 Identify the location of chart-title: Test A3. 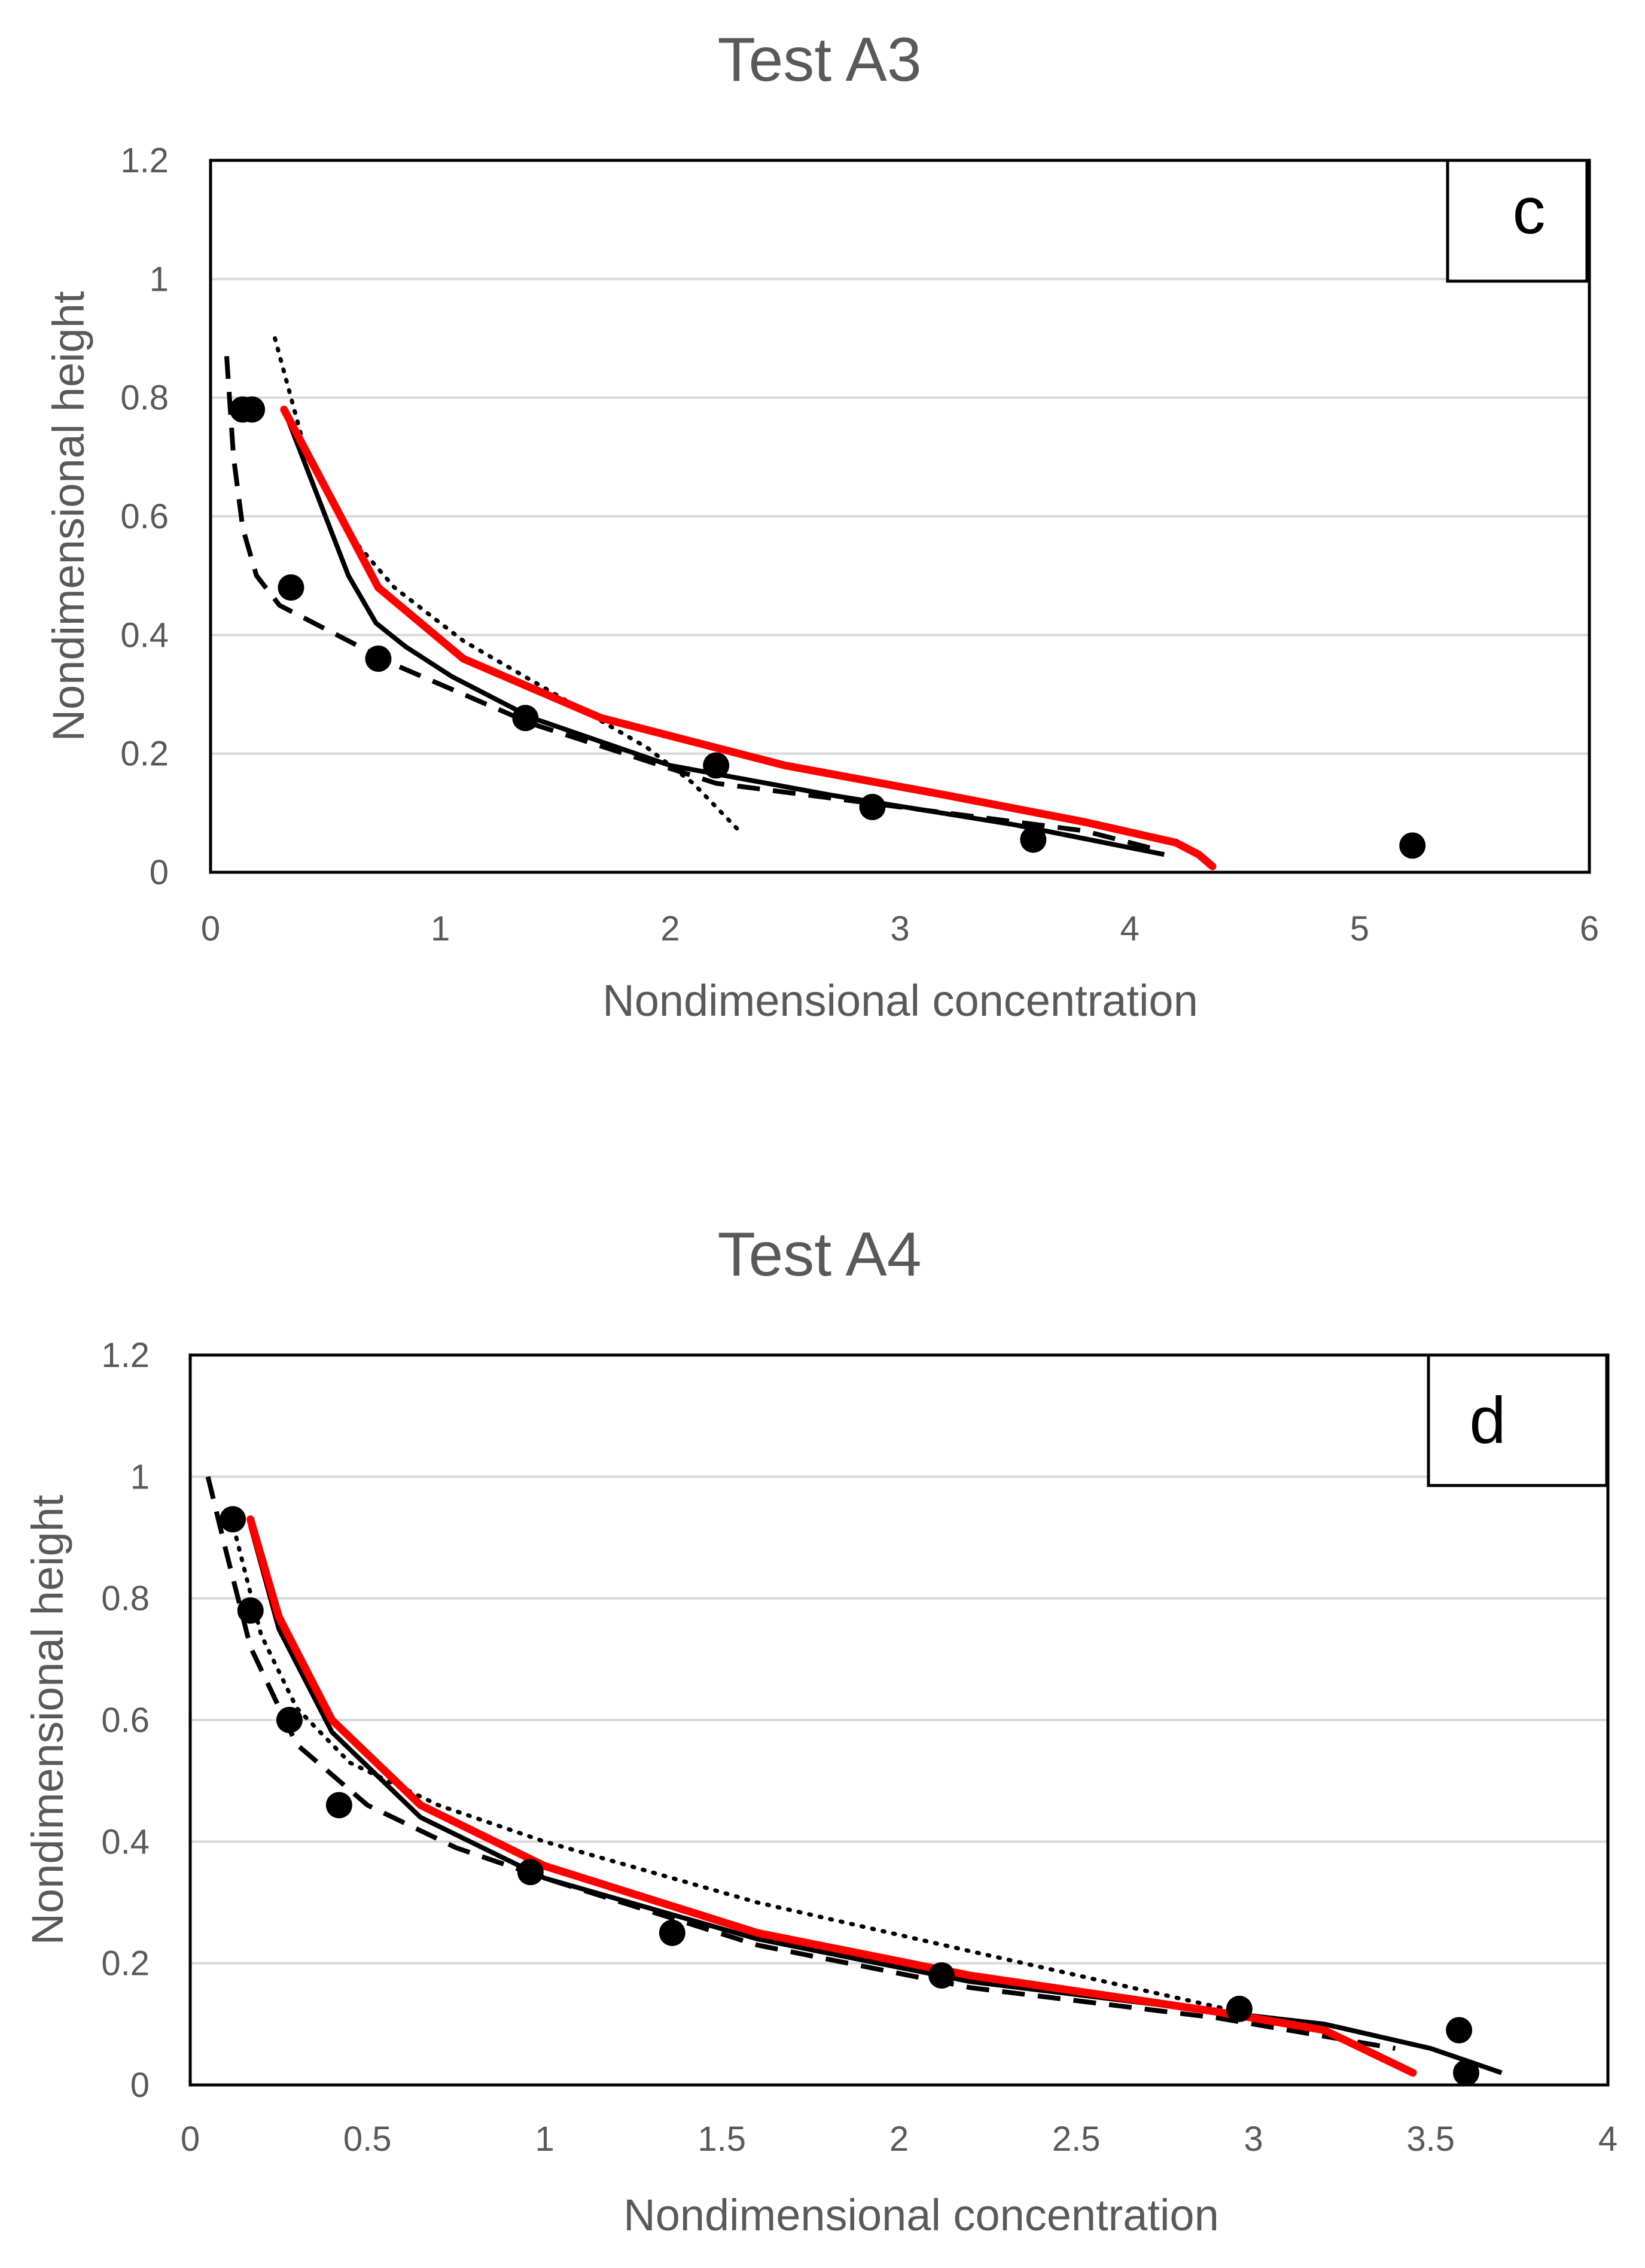
(819, 60).